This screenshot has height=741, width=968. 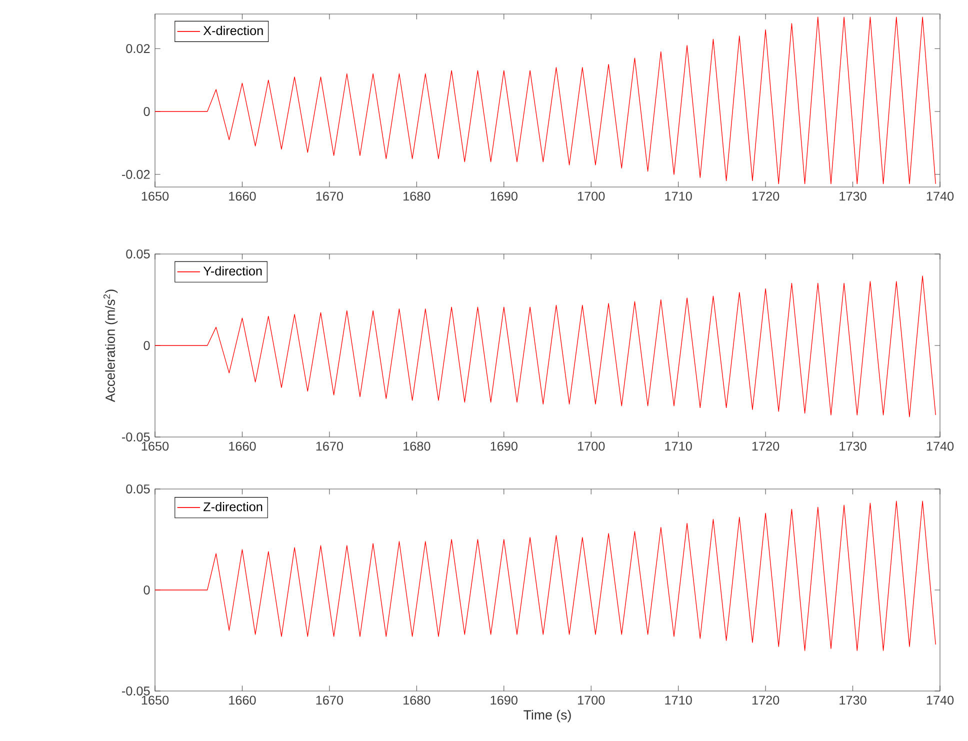 What do you see at coordinates (232, 271) in the screenshot?
I see `legend-label: Y-direction` at bounding box center [232, 271].